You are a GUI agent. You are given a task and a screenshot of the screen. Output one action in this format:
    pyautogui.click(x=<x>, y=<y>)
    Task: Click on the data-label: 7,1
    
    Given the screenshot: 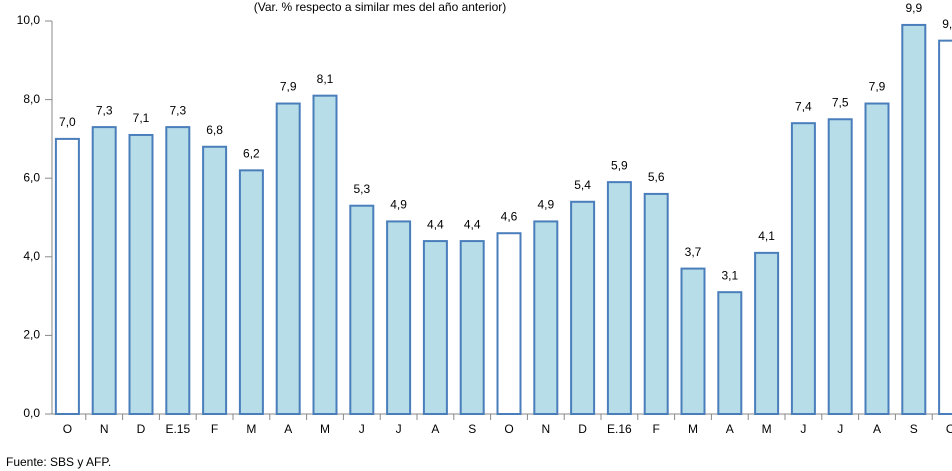 What is the action you would take?
    pyautogui.click(x=141, y=118)
    